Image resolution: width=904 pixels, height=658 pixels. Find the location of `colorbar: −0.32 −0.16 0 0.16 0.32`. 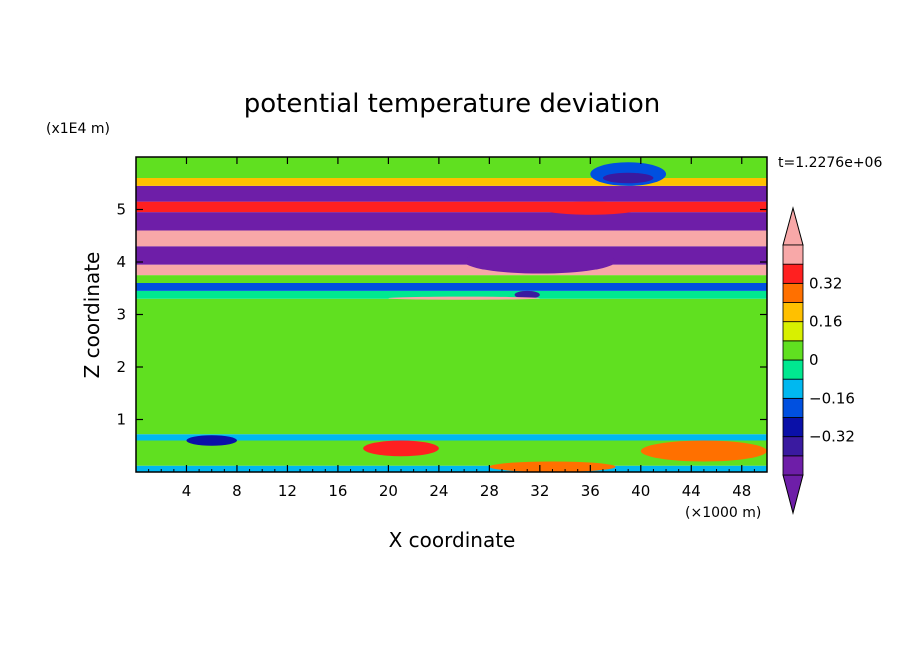

colorbar: −0.32 −0.16 0 0.16 0.32 is located at coordinates (818, 360).